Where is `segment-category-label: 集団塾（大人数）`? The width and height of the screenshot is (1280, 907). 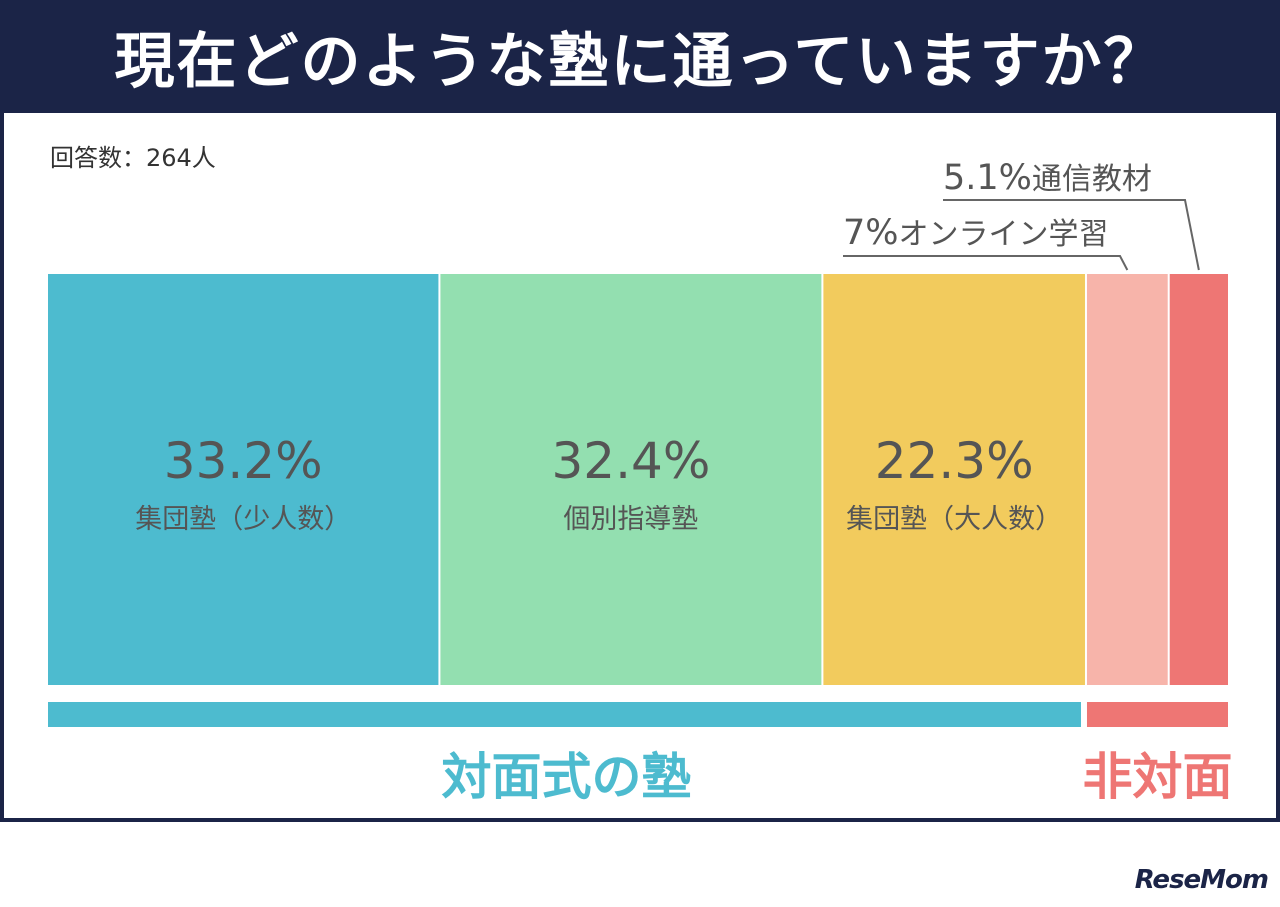
segment-category-label: 集団塾（大人数） is located at coordinates (954, 519).